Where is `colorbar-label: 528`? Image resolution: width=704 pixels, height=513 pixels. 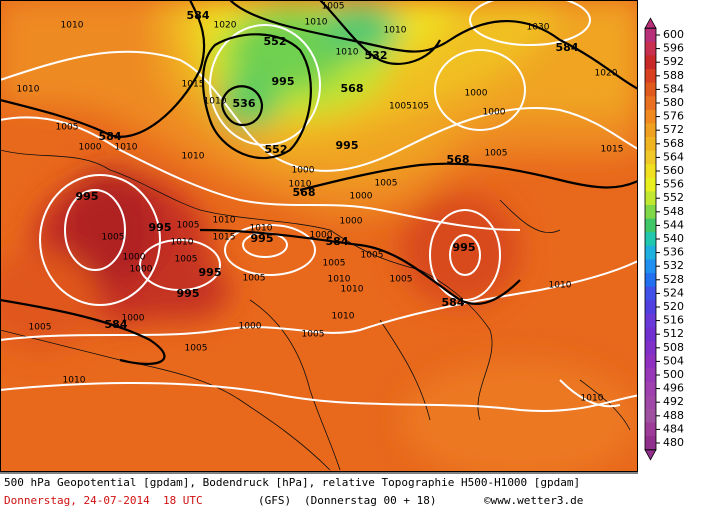 colorbar-label: 528 is located at coordinates (673, 279).